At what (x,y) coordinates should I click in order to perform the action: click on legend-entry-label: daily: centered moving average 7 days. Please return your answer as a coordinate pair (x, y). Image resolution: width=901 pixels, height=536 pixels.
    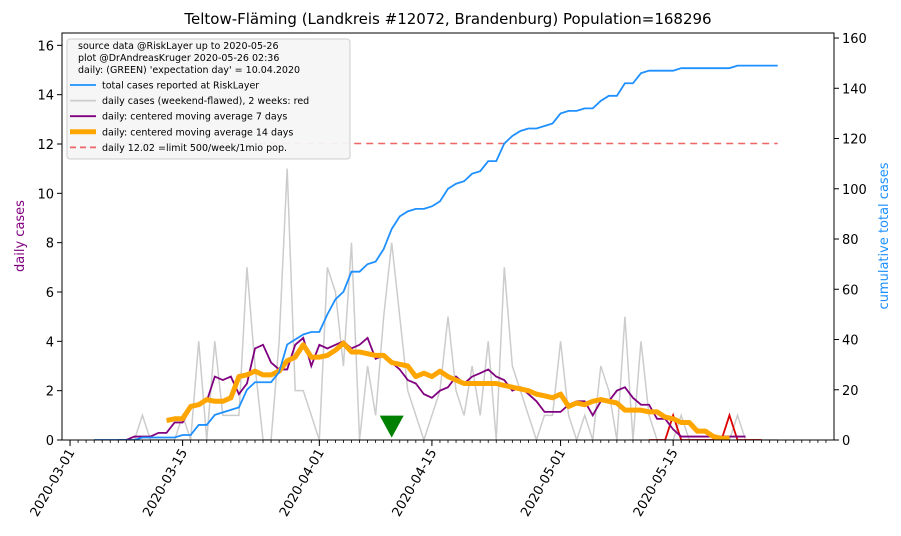
    Looking at the image, I should click on (194, 117).